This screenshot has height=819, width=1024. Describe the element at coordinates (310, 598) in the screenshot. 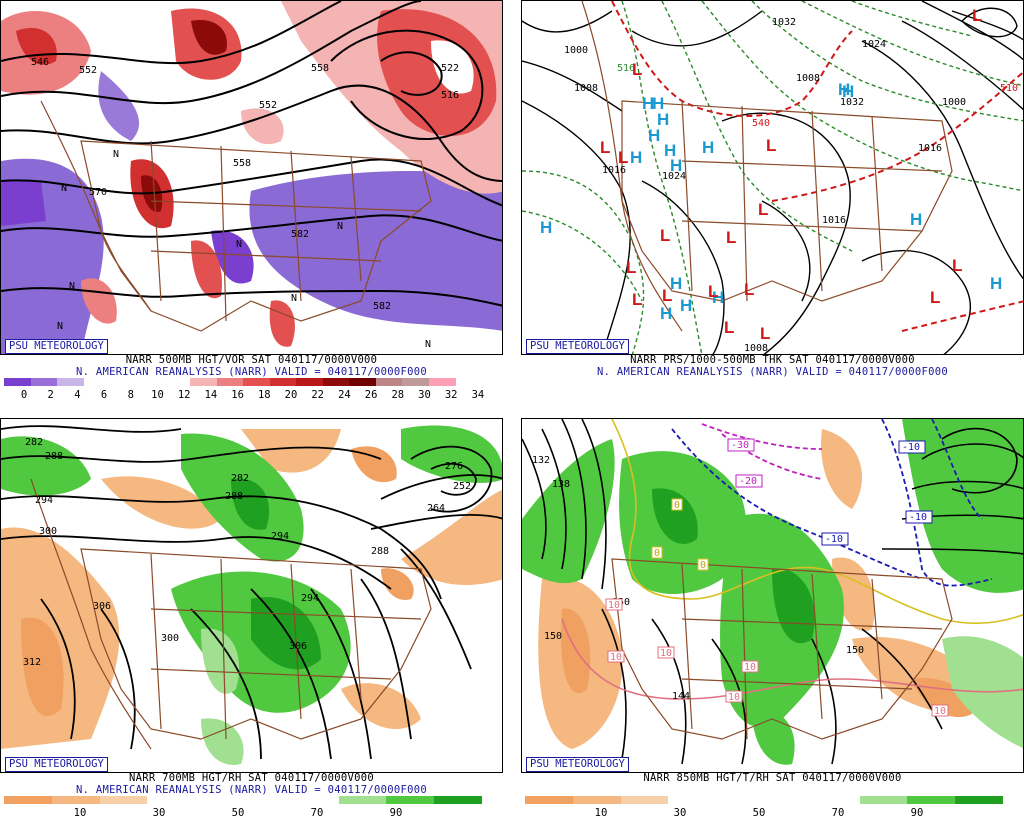

I see `contour-label: 294` at that location.